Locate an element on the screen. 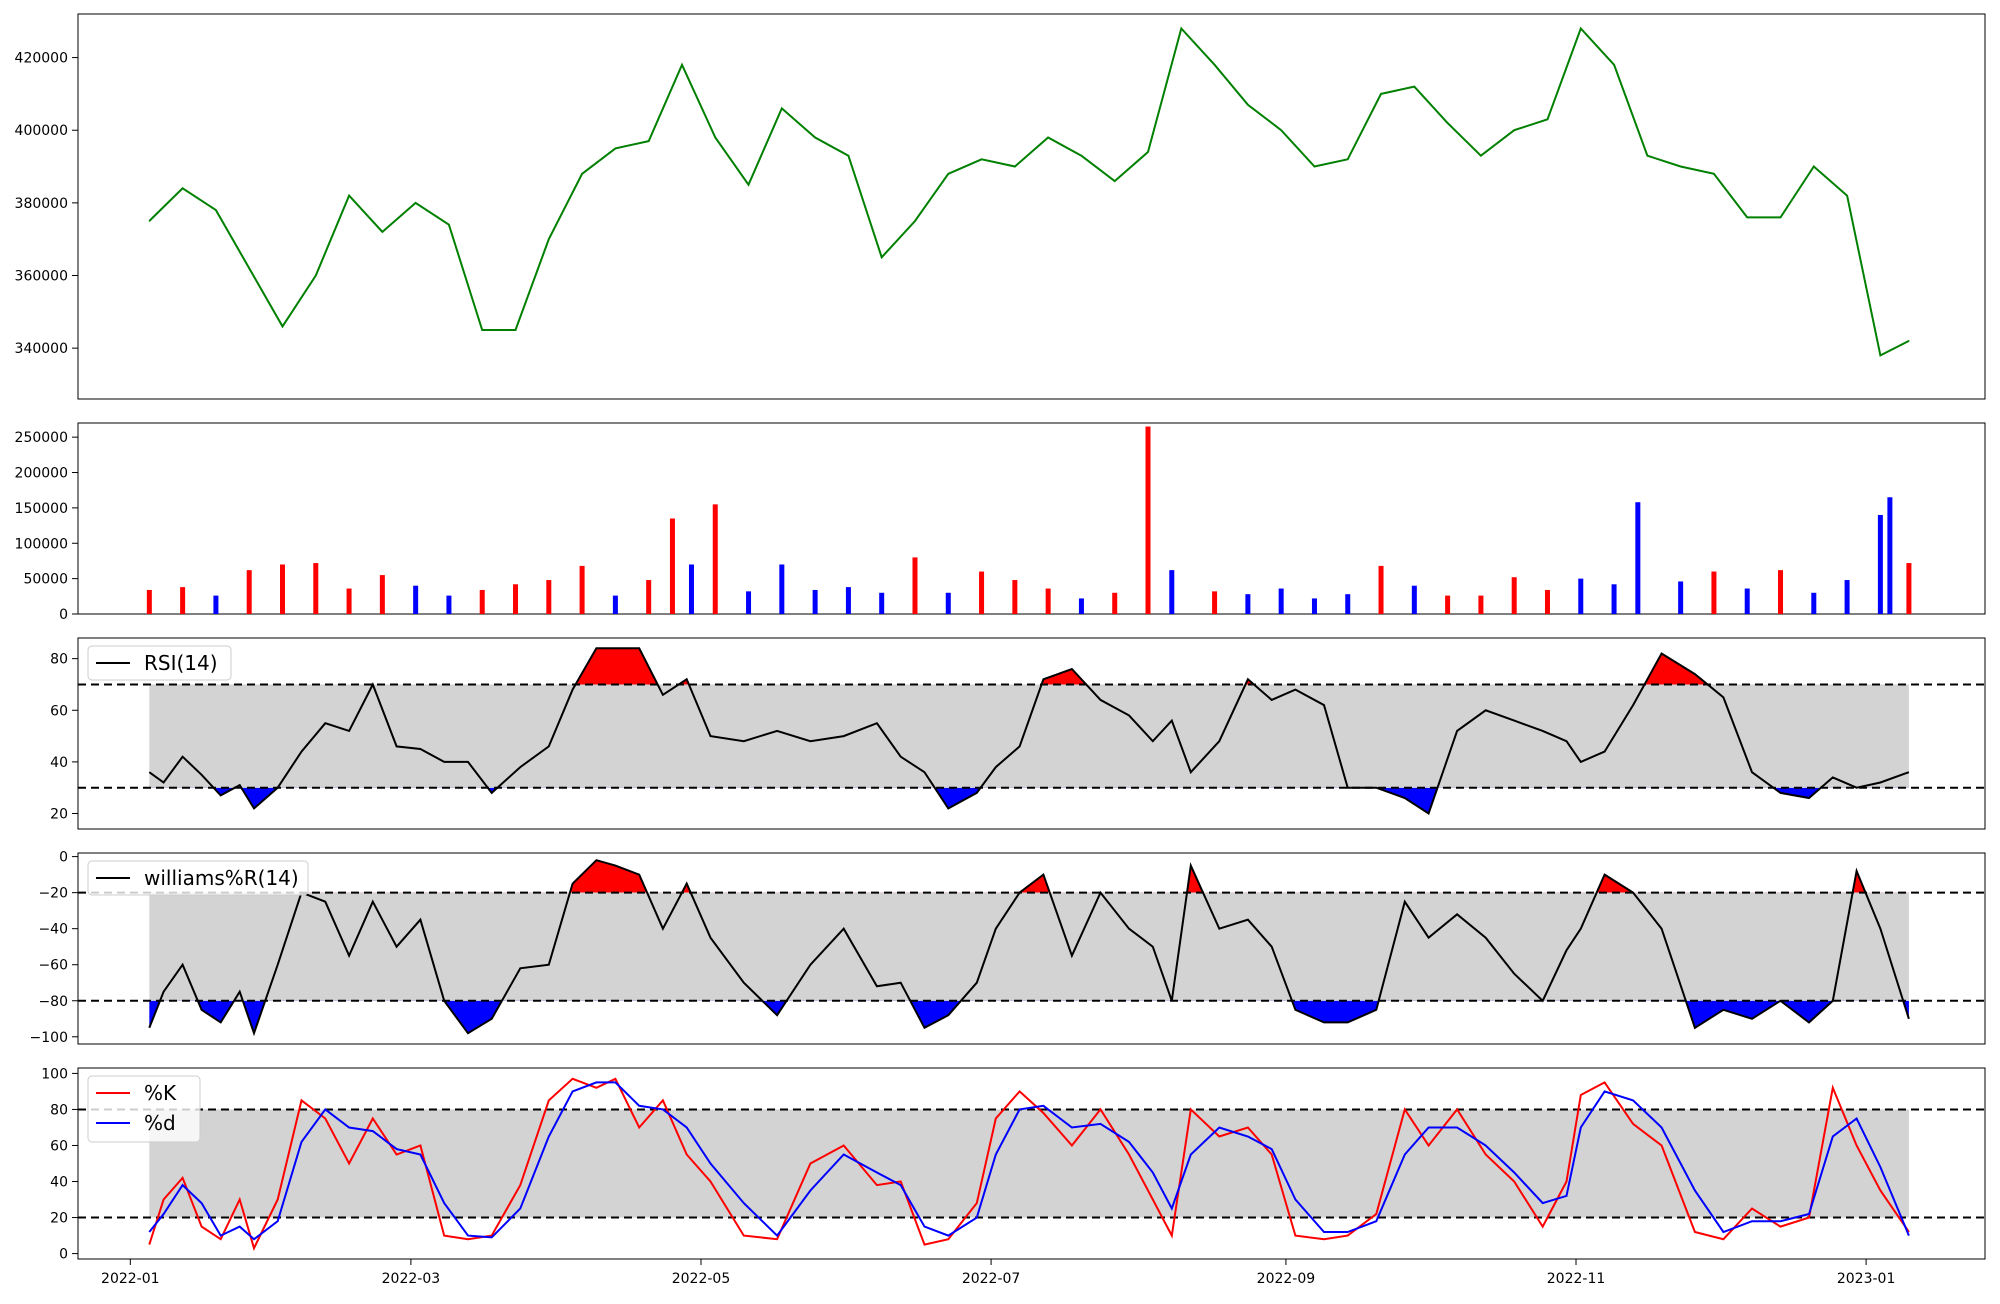 The width and height of the screenshot is (2000, 1304). y-tick-label: 60 is located at coordinates (59, 711).